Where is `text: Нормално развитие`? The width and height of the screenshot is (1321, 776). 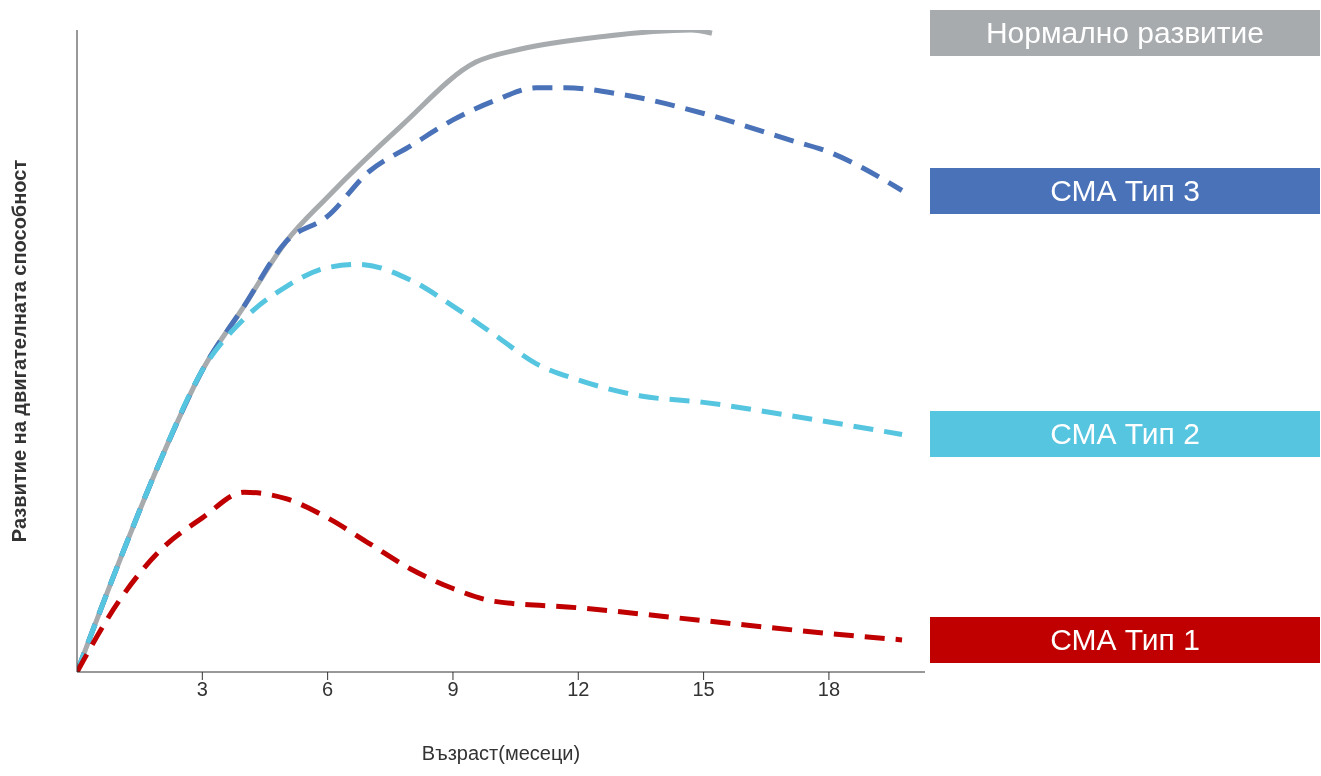
text: Нормално развитие is located at coordinates (1125, 33).